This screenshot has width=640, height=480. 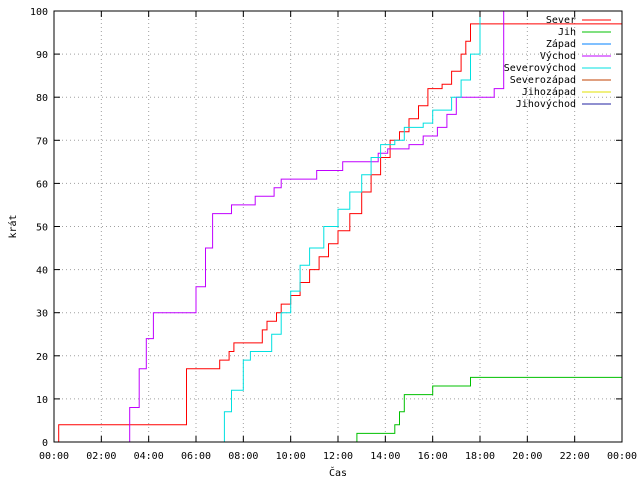 What do you see at coordinates (575, 456) in the screenshot?
I see `x-tick-label: 22:00` at bounding box center [575, 456].